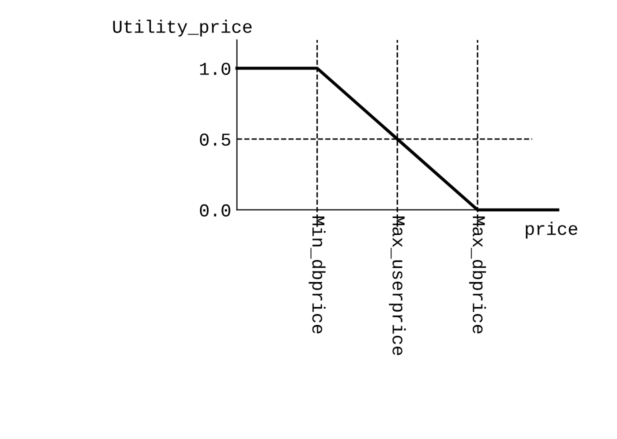 The image size is (617, 439). Describe the element at coordinates (317, 275) in the screenshot. I see `x-tick-label: Min_dbprice` at that location.